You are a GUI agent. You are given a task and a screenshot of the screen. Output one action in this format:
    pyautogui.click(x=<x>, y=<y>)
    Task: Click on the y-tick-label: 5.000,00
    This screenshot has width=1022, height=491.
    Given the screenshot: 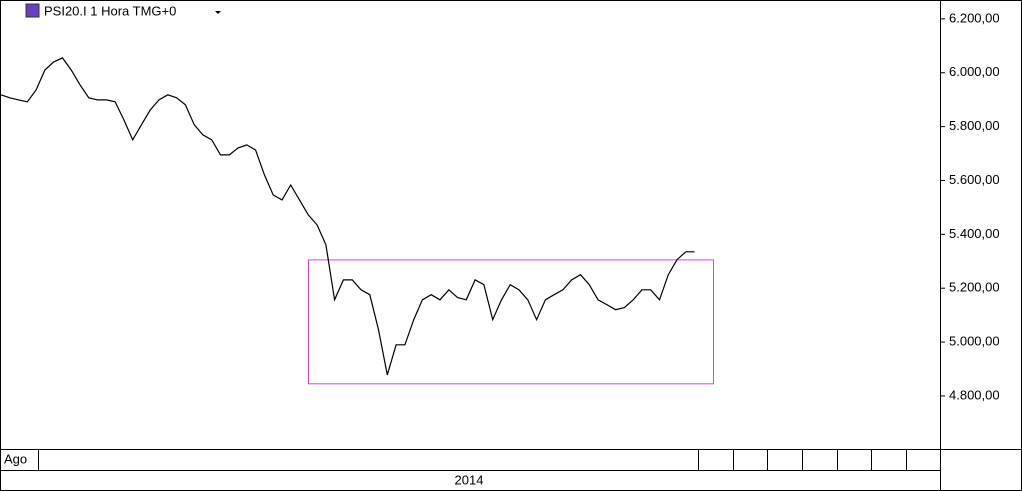 What is the action you would take?
    pyautogui.click(x=974, y=341)
    